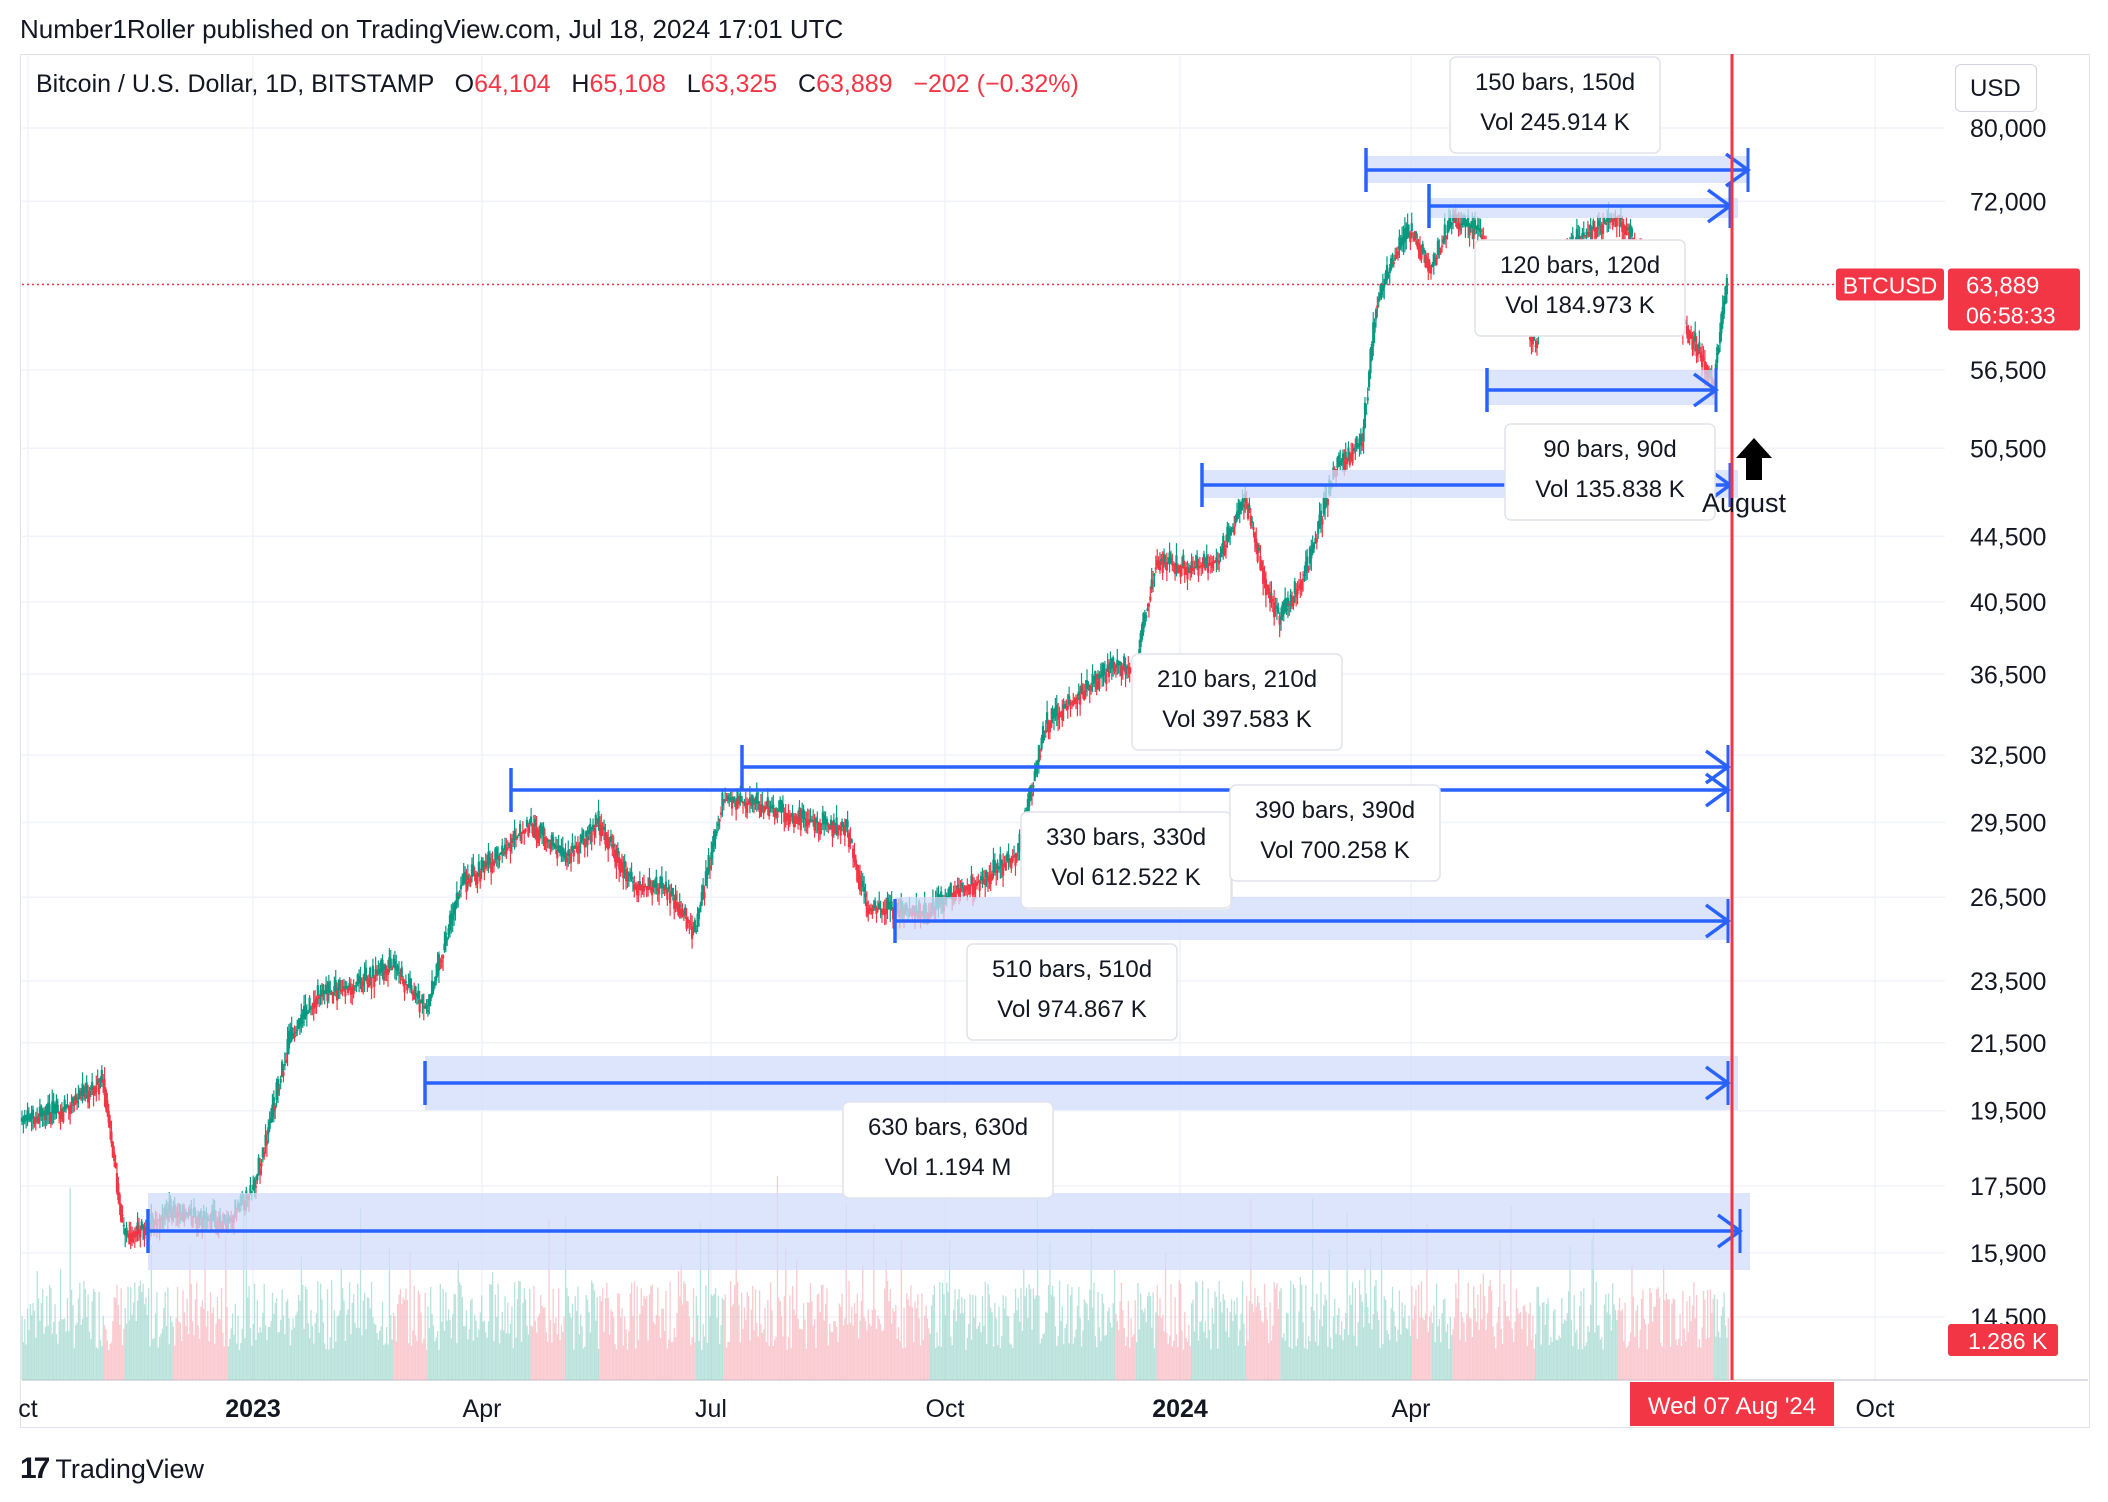 This screenshot has height=1502, width=2108. I want to click on currency-button: USD, so click(1996, 88).